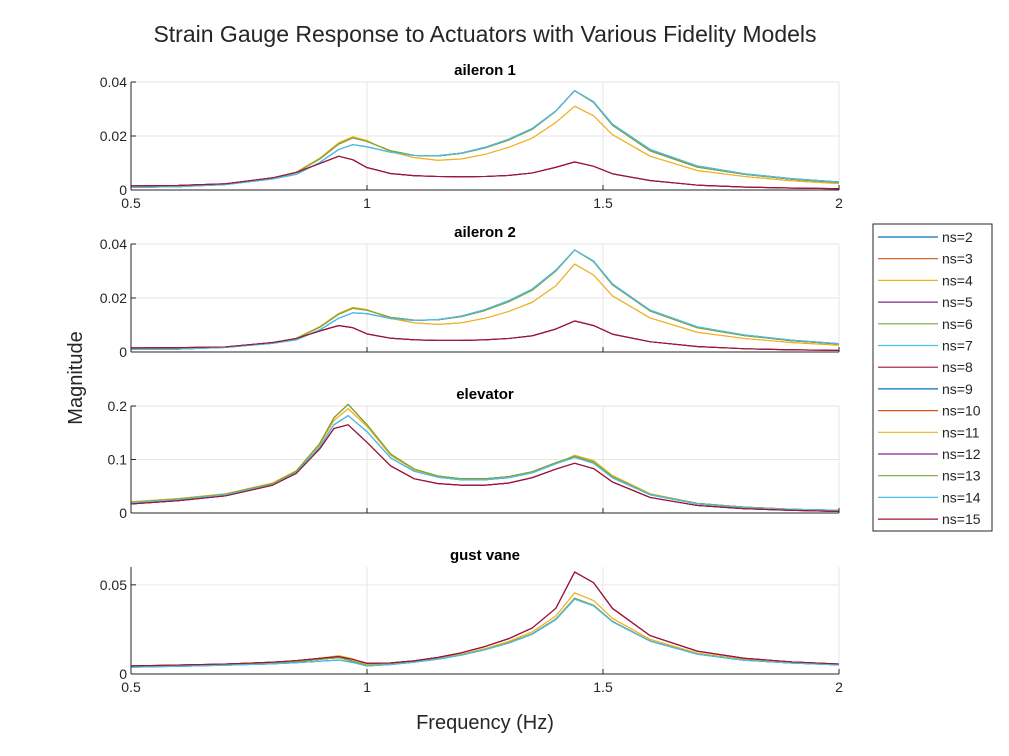 The width and height of the screenshot is (1009, 756). Describe the element at coordinates (113, 585) in the screenshot. I see `y-tick-label: 0.05` at that location.